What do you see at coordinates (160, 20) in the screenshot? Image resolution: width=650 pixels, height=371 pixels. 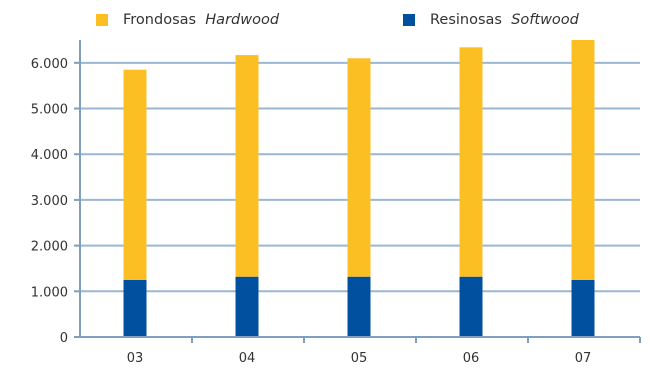 I see `legend-label-hardwood-main: Frondosas` at bounding box center [160, 20].